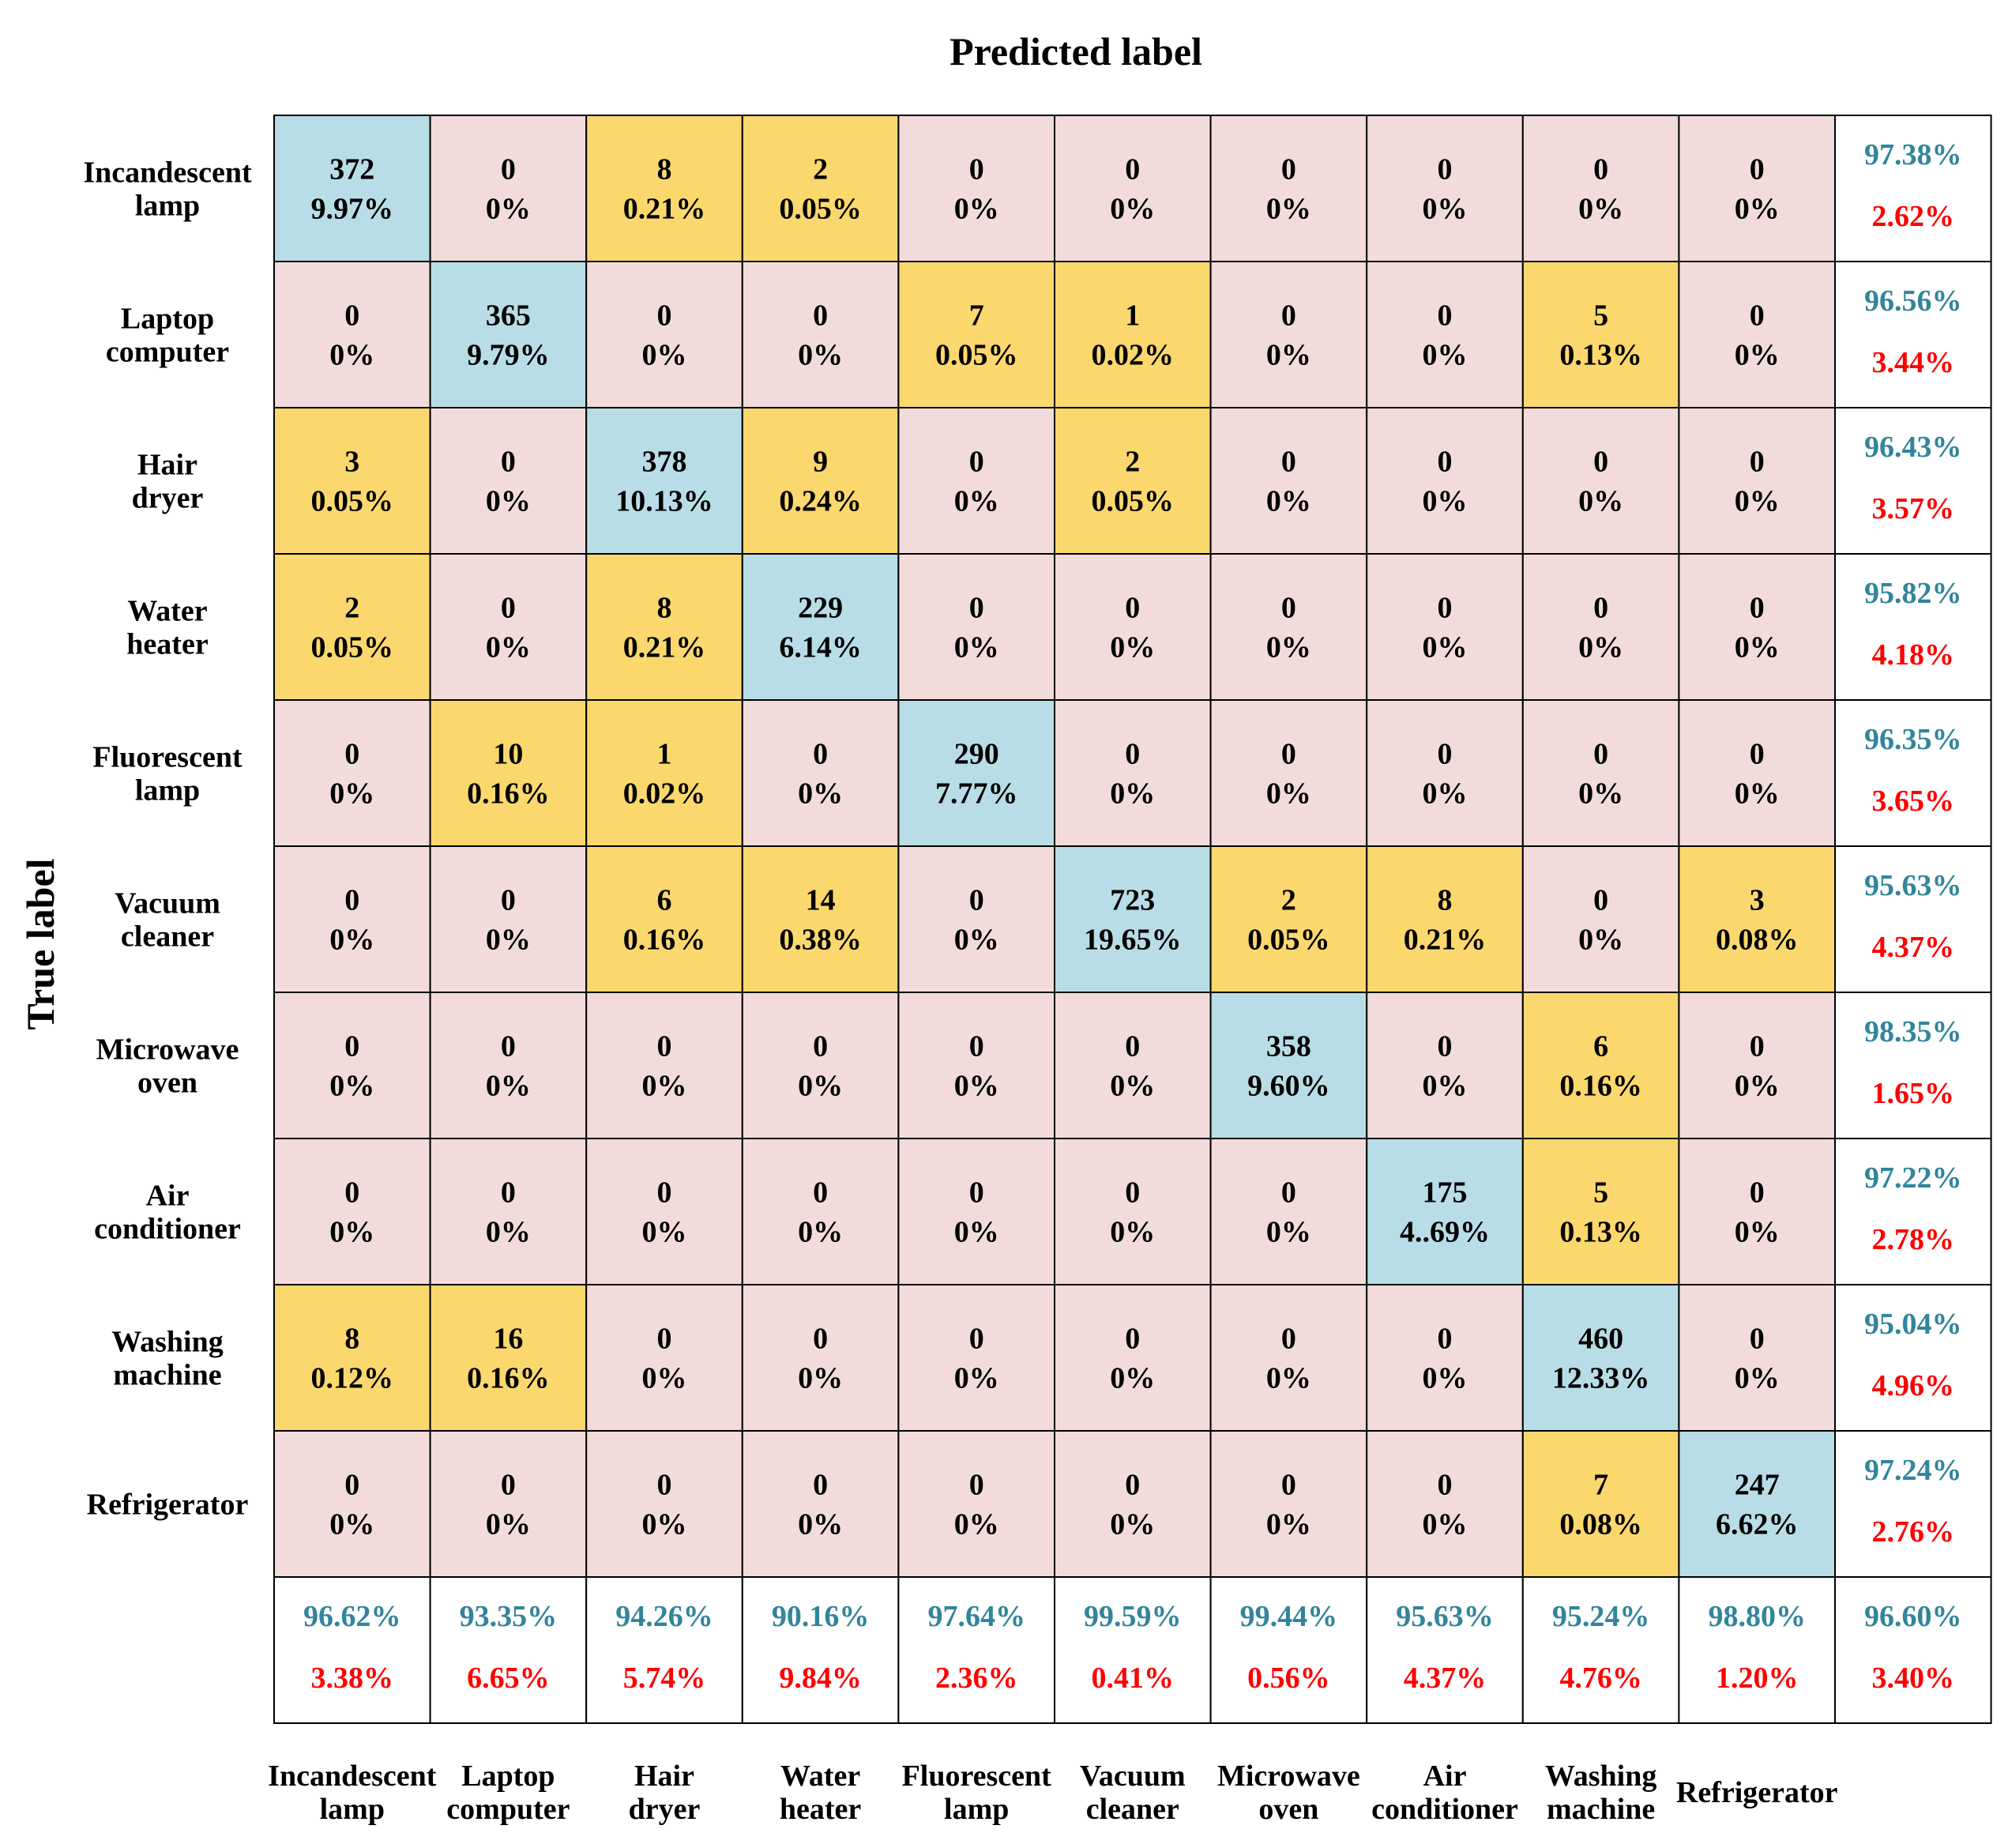 The width and height of the screenshot is (2008, 1848). I want to click on row-error: 2.78%, so click(1913, 1240).